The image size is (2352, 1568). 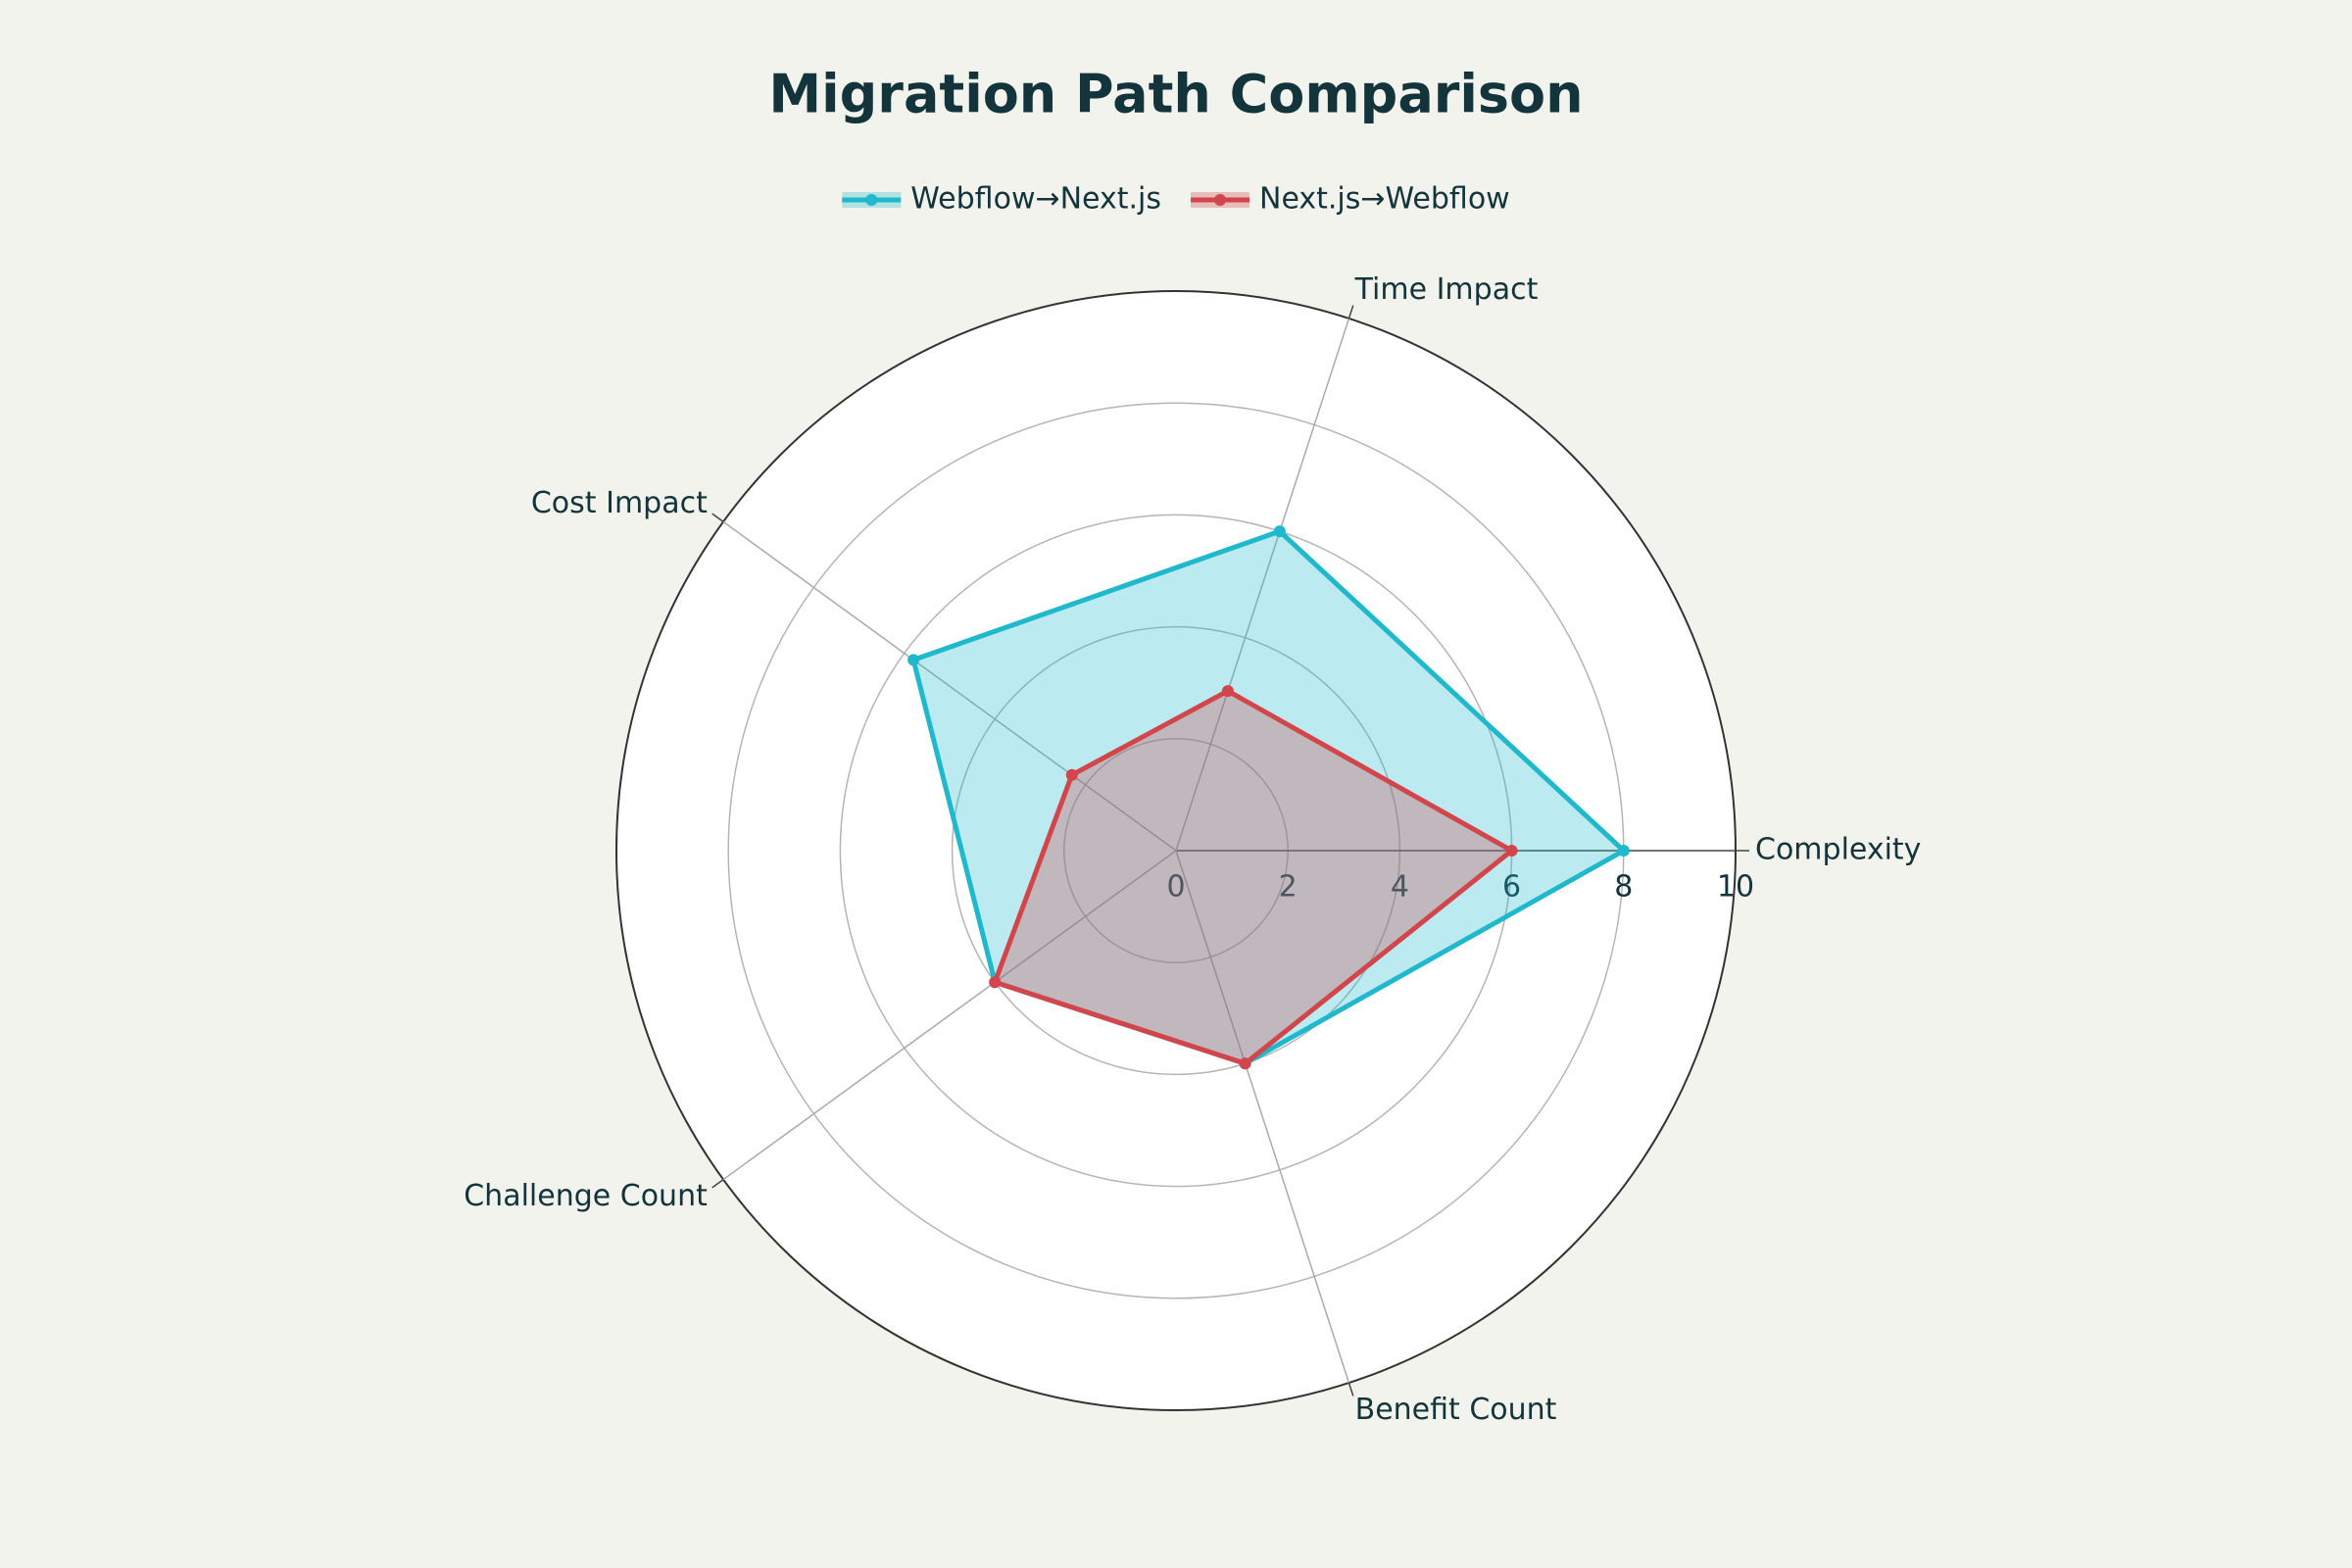 I want to click on axis-label: Benefit Count, so click(x=1456, y=1410).